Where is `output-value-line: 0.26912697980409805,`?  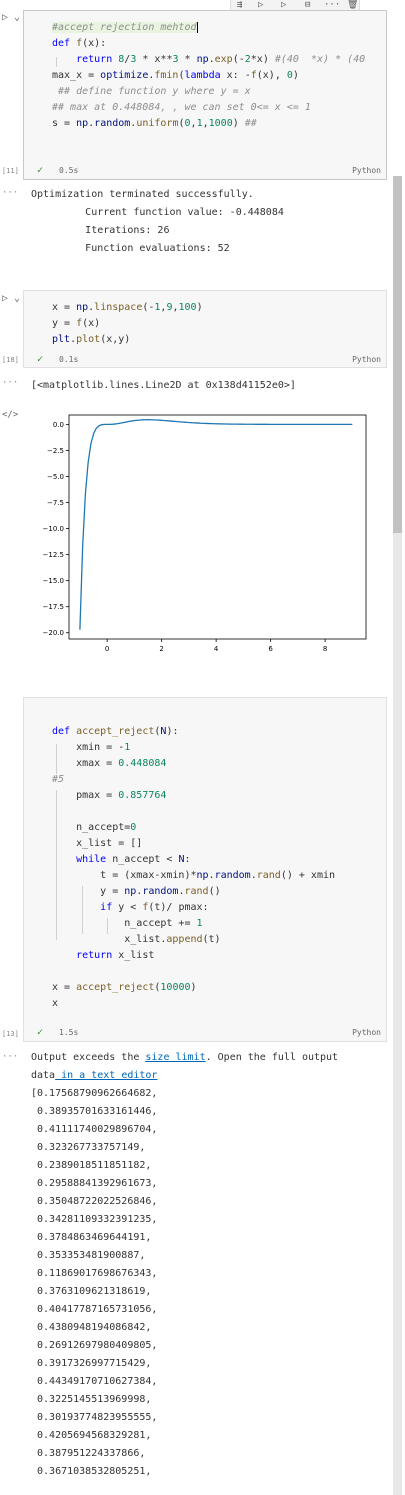
output-value-line: 0.26912697980409805, is located at coordinates (94, 1345).